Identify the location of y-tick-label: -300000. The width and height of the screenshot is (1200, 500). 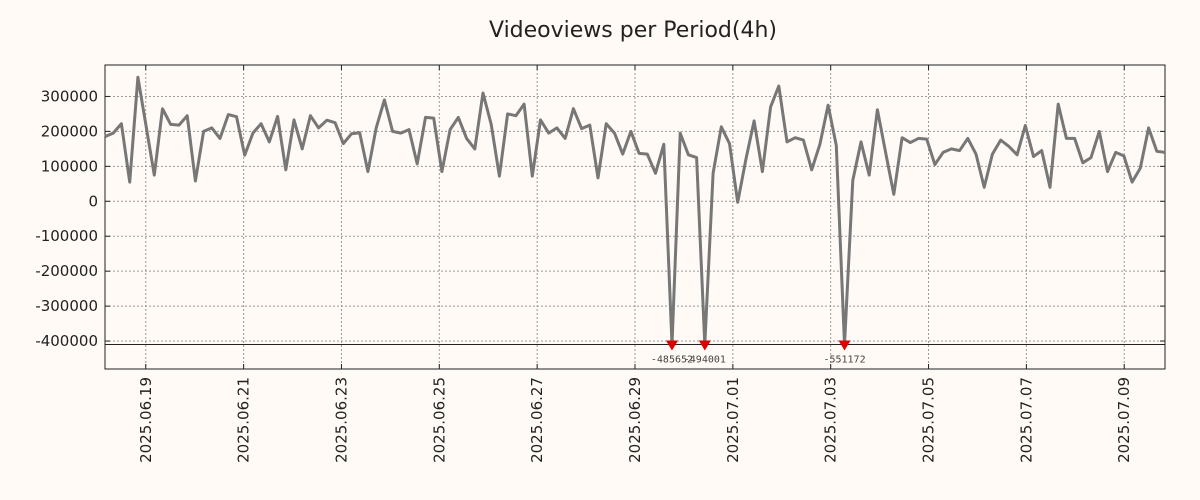
(66, 306).